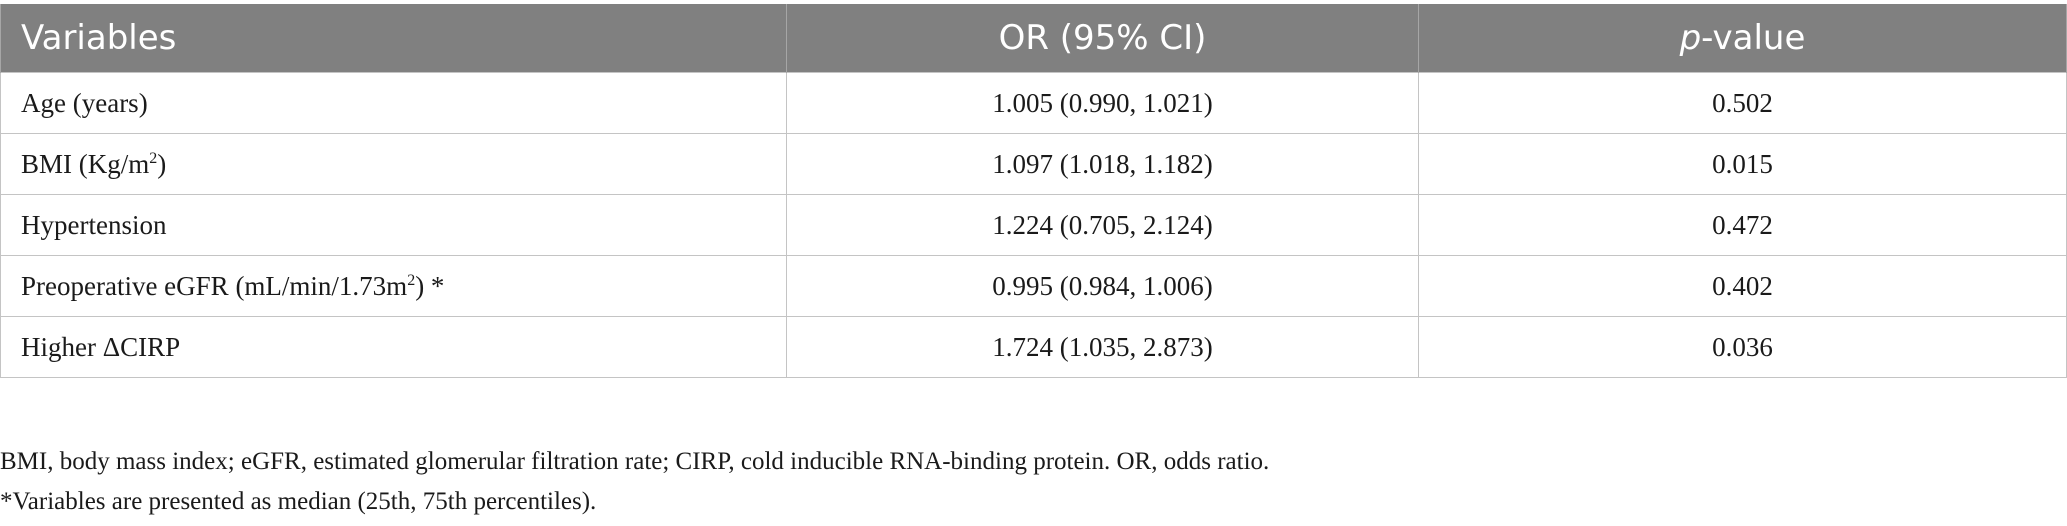  Describe the element at coordinates (1742, 103) in the screenshot. I see `p-value-cell: 0.502` at that location.